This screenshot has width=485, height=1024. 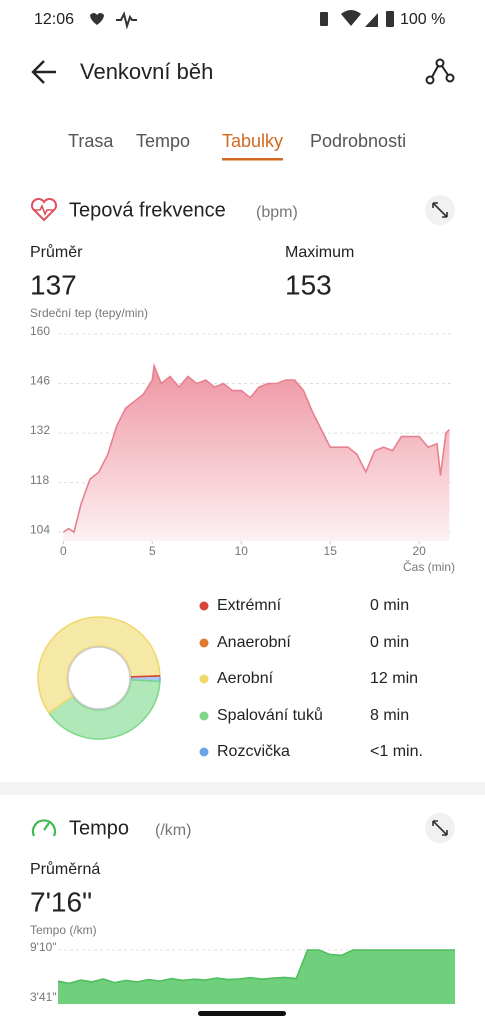 I want to click on activity-icon, so click(x=126, y=20).